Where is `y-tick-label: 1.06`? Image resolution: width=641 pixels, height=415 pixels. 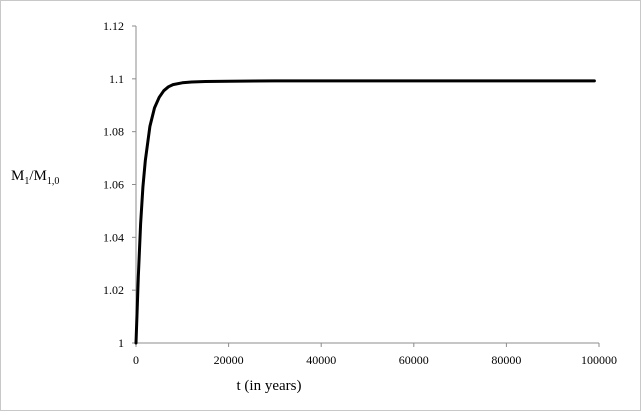
y-tick-label: 1.06 is located at coordinates (113, 185).